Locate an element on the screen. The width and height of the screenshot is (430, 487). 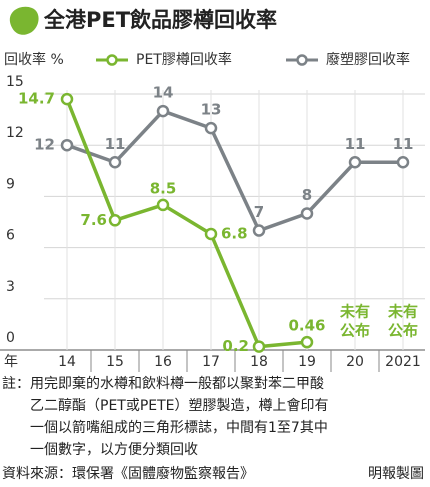
y-tick-label: 9 is located at coordinates (10, 184).